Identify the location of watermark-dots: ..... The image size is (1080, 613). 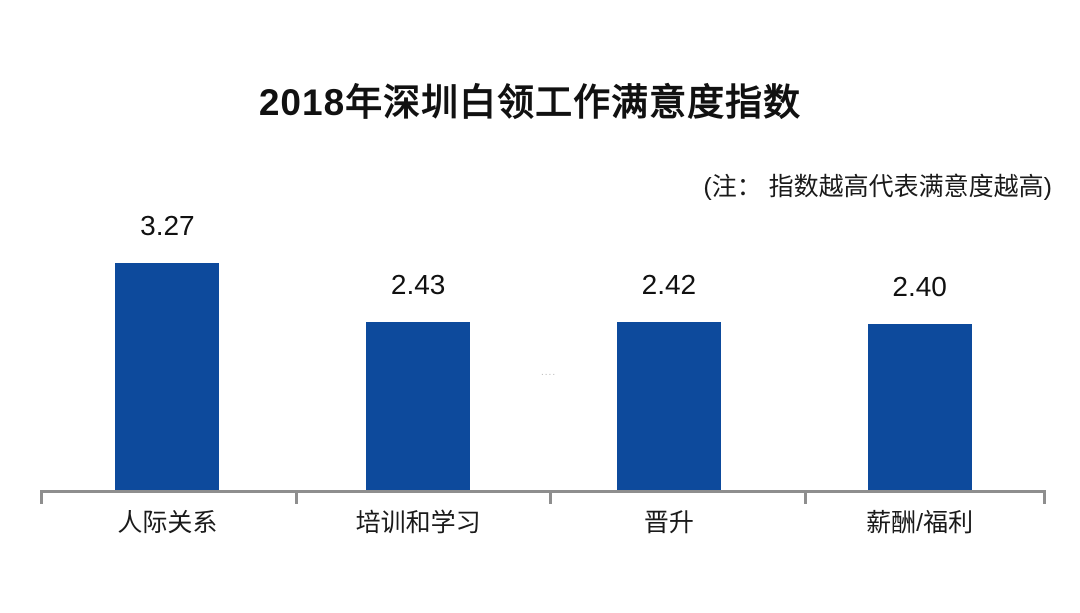
(549, 372).